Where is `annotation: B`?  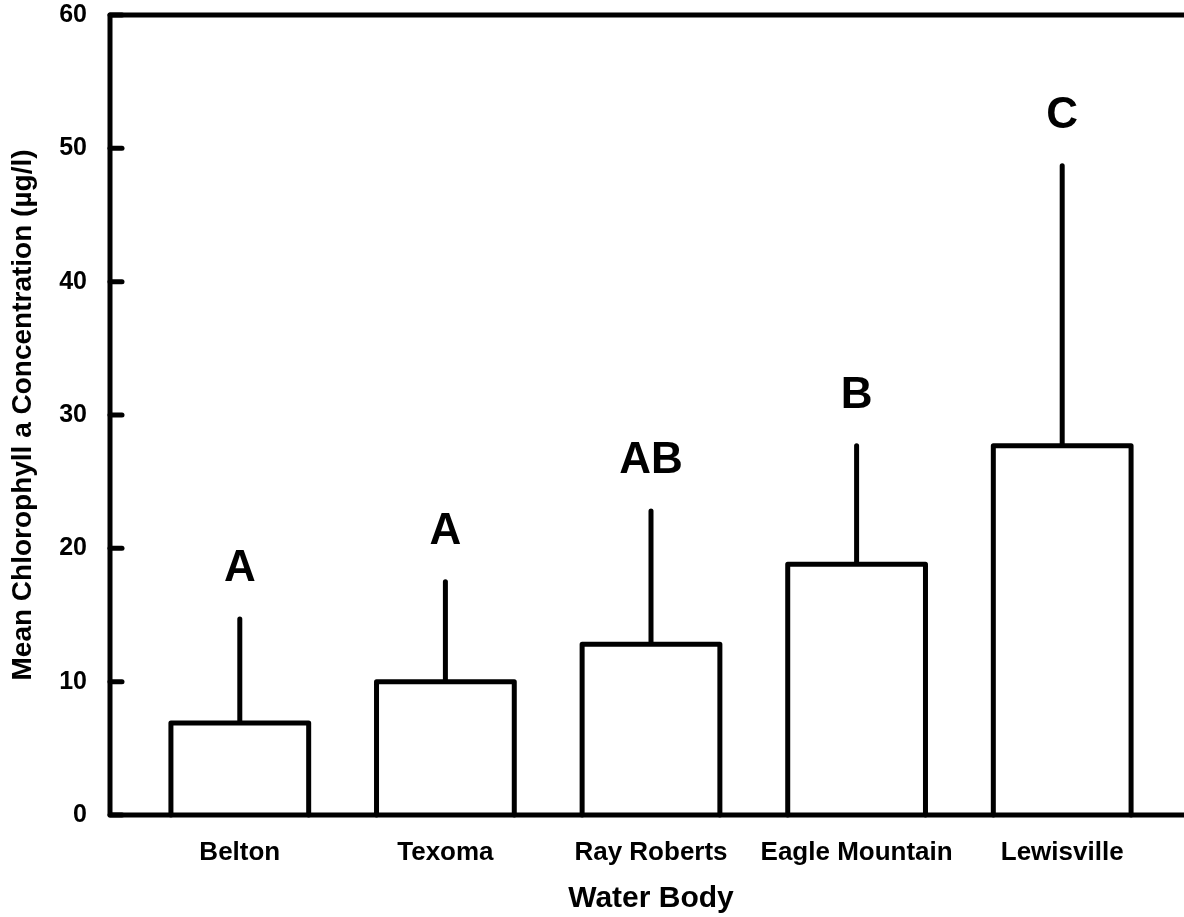 annotation: B is located at coordinates (856, 392).